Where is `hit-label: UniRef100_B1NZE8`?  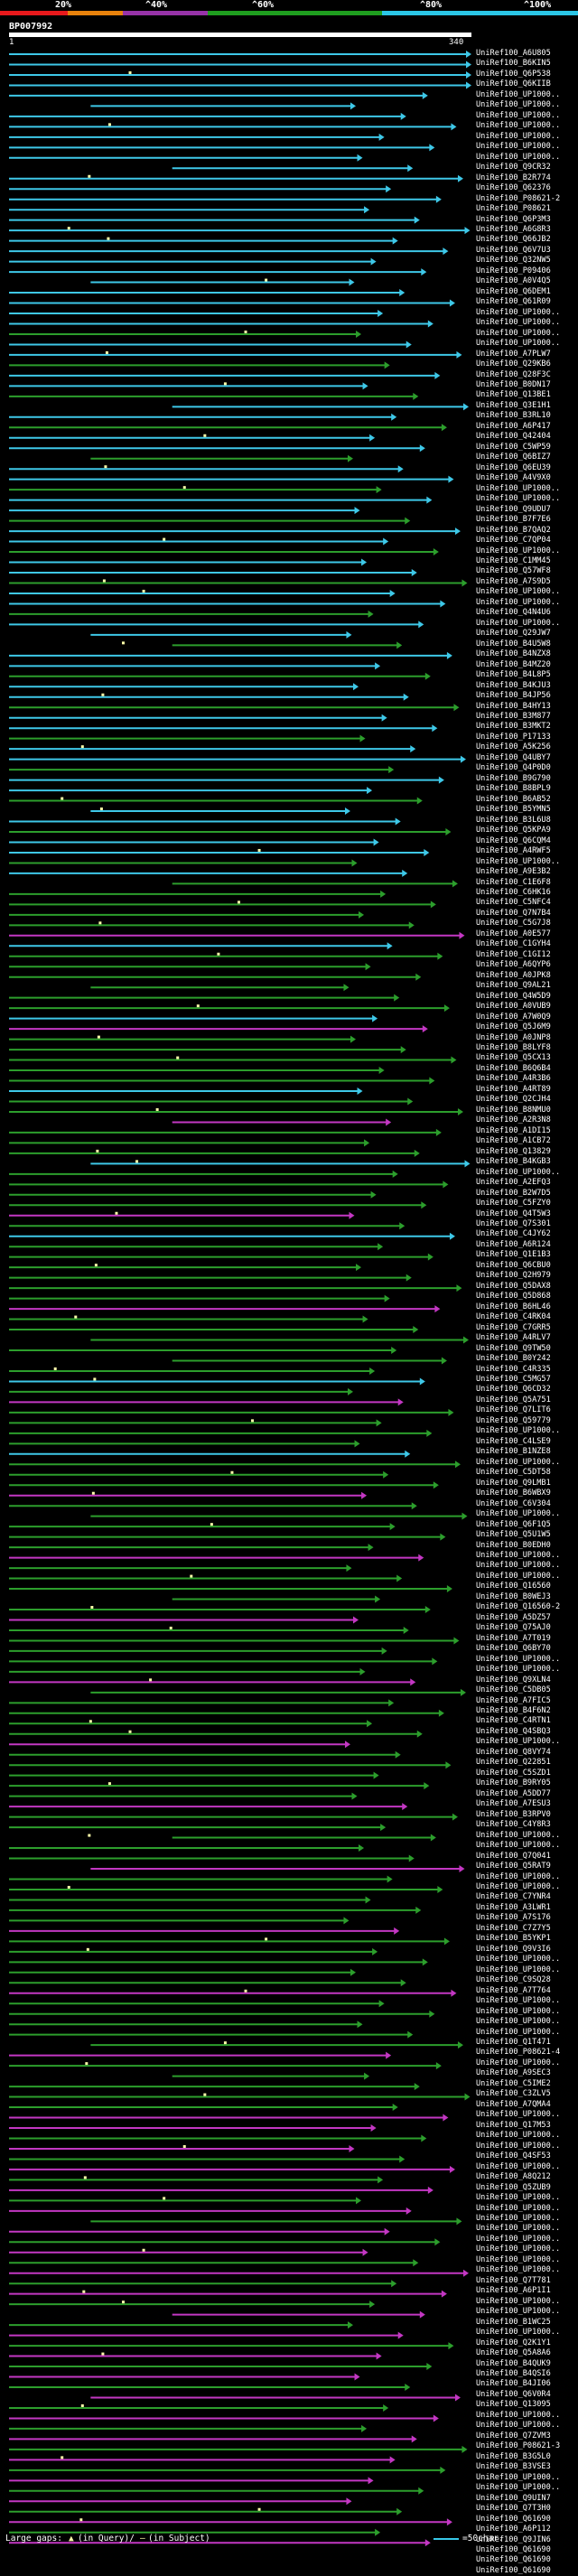 hit-label: UniRef100_B1NZE8 is located at coordinates (513, 1452).